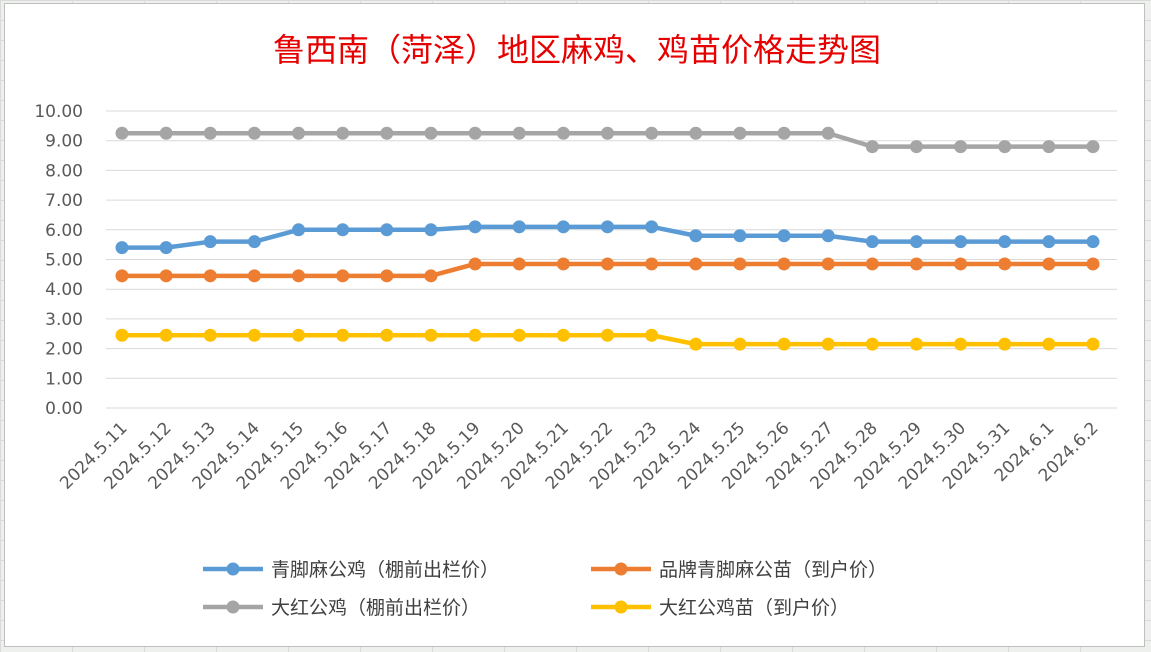 The height and width of the screenshot is (652, 1151). I want to click on y-tick-label: 0.00, so click(64, 409).